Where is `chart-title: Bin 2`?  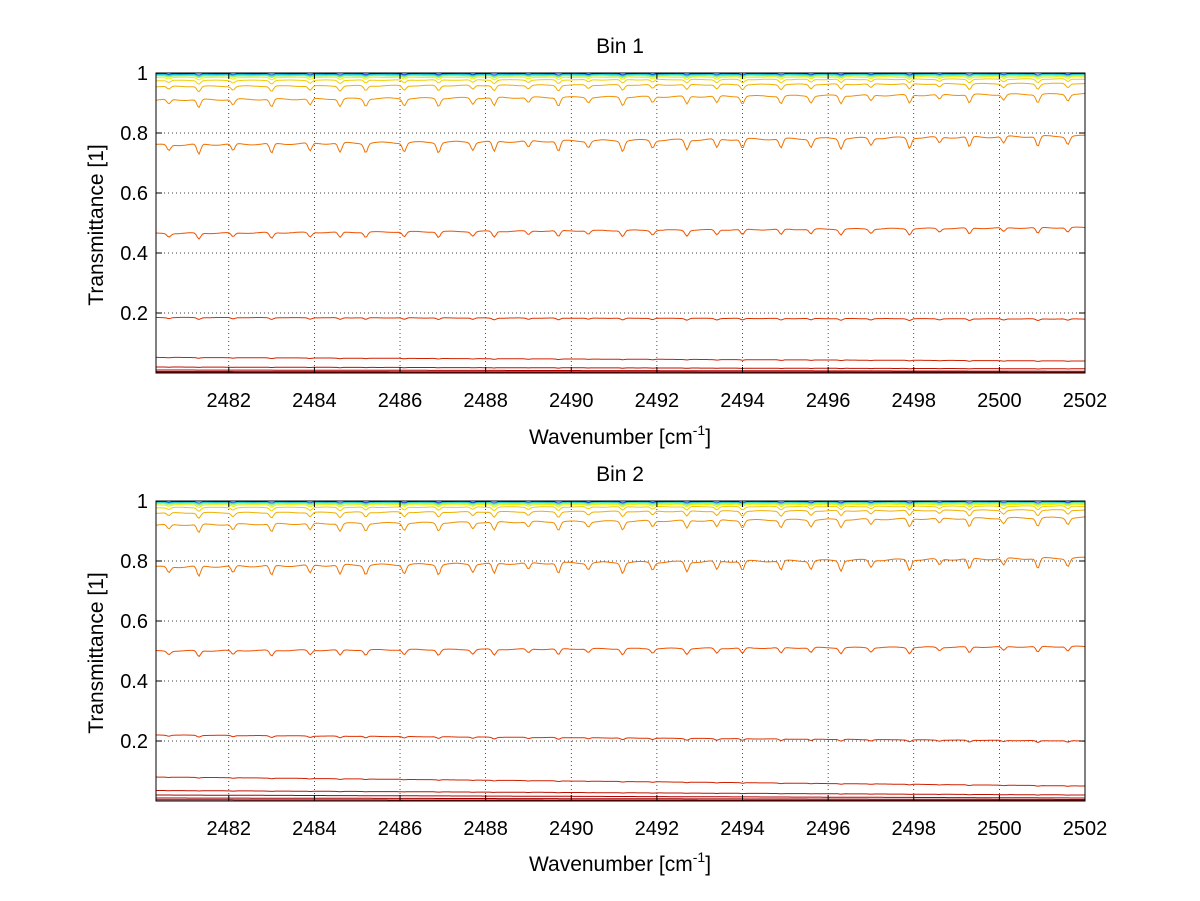
chart-title: Bin 2 is located at coordinates (620, 474).